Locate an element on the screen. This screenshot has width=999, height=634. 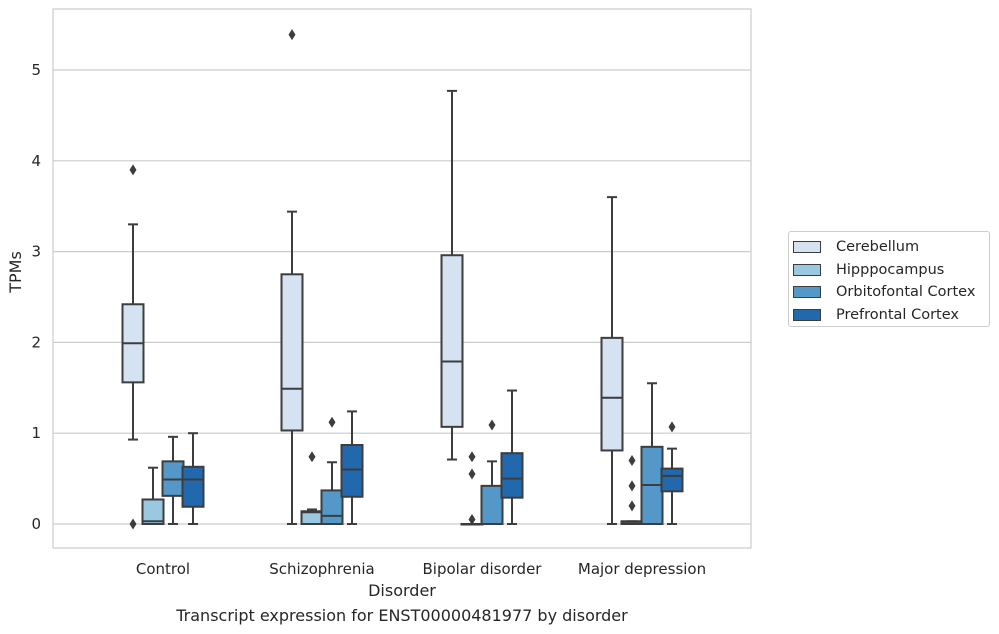
legend-label: Orbitofontal Cortex is located at coordinates (906, 292).